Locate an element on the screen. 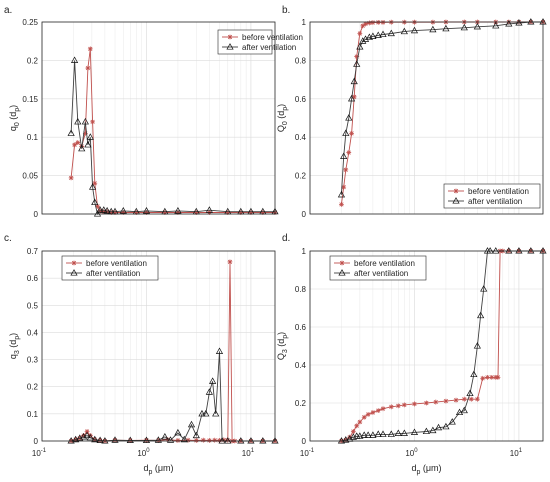  y-axis-label: Q0 (dp) is located at coordinates (282, 118).